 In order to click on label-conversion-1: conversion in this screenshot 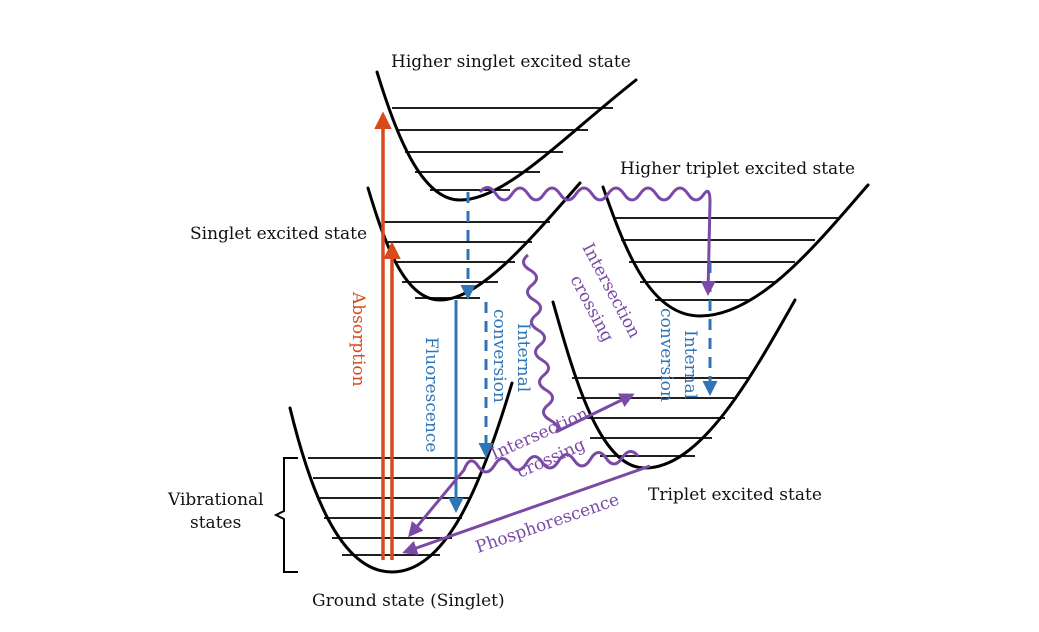, I will do `click(499, 356)`.